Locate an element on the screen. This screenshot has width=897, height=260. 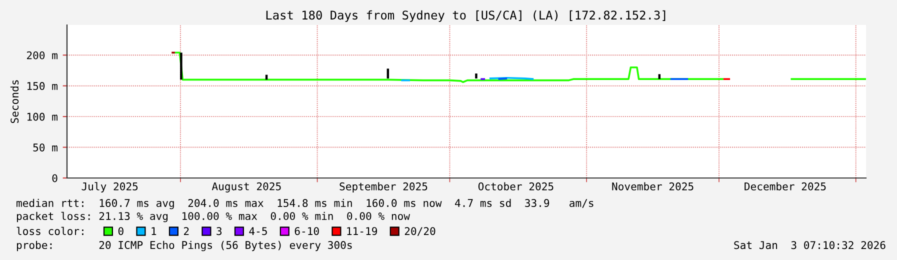
x-tick-label: July 2025 is located at coordinates (110, 187).